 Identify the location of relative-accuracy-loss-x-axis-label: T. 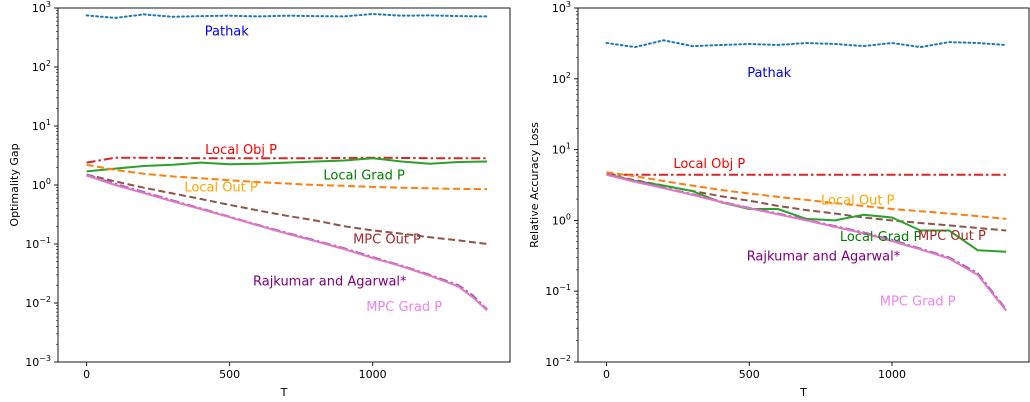
(803, 392).